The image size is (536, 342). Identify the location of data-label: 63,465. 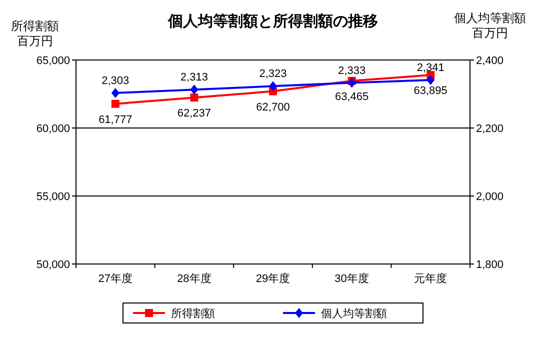
(351, 96).